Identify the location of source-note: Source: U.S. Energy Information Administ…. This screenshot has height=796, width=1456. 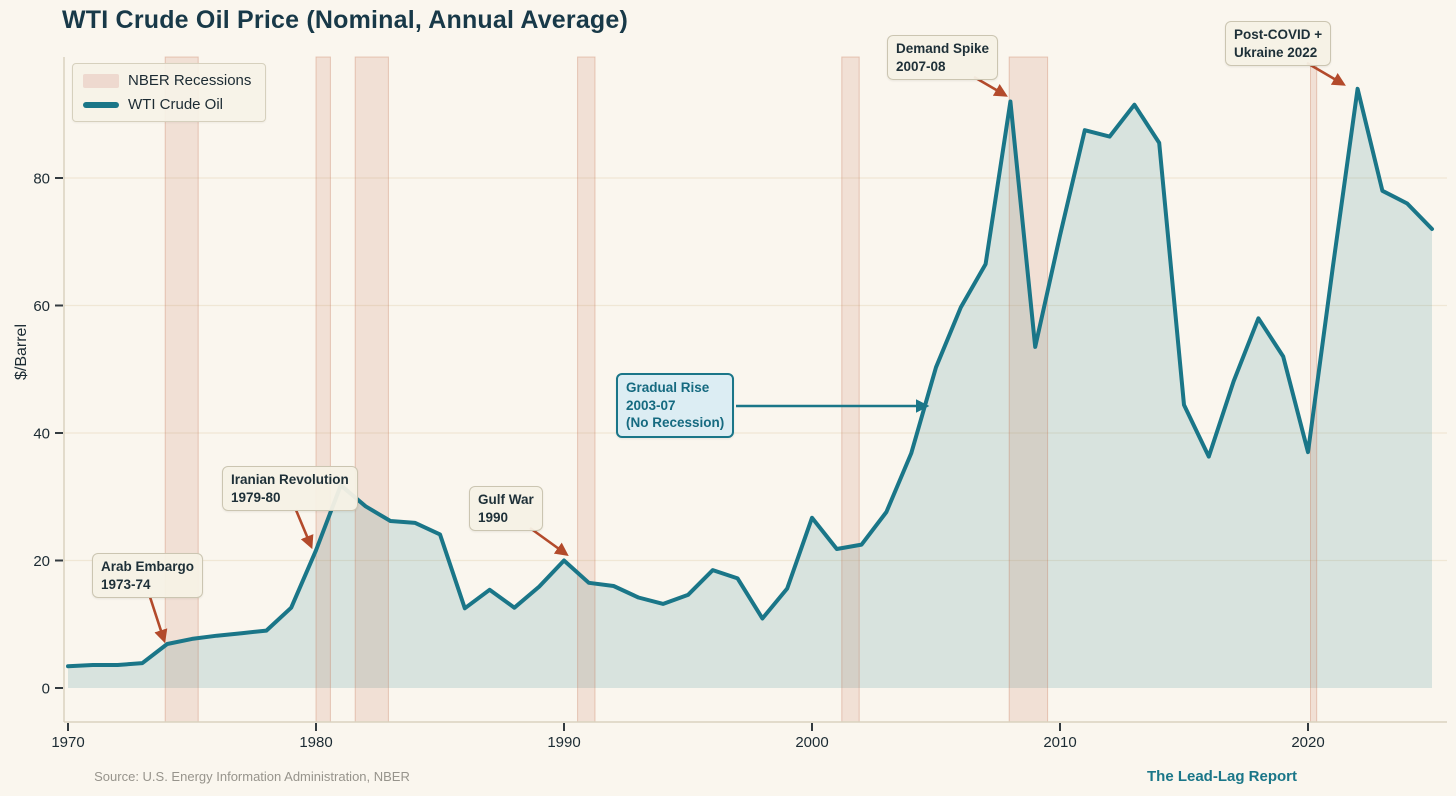
(252, 776).